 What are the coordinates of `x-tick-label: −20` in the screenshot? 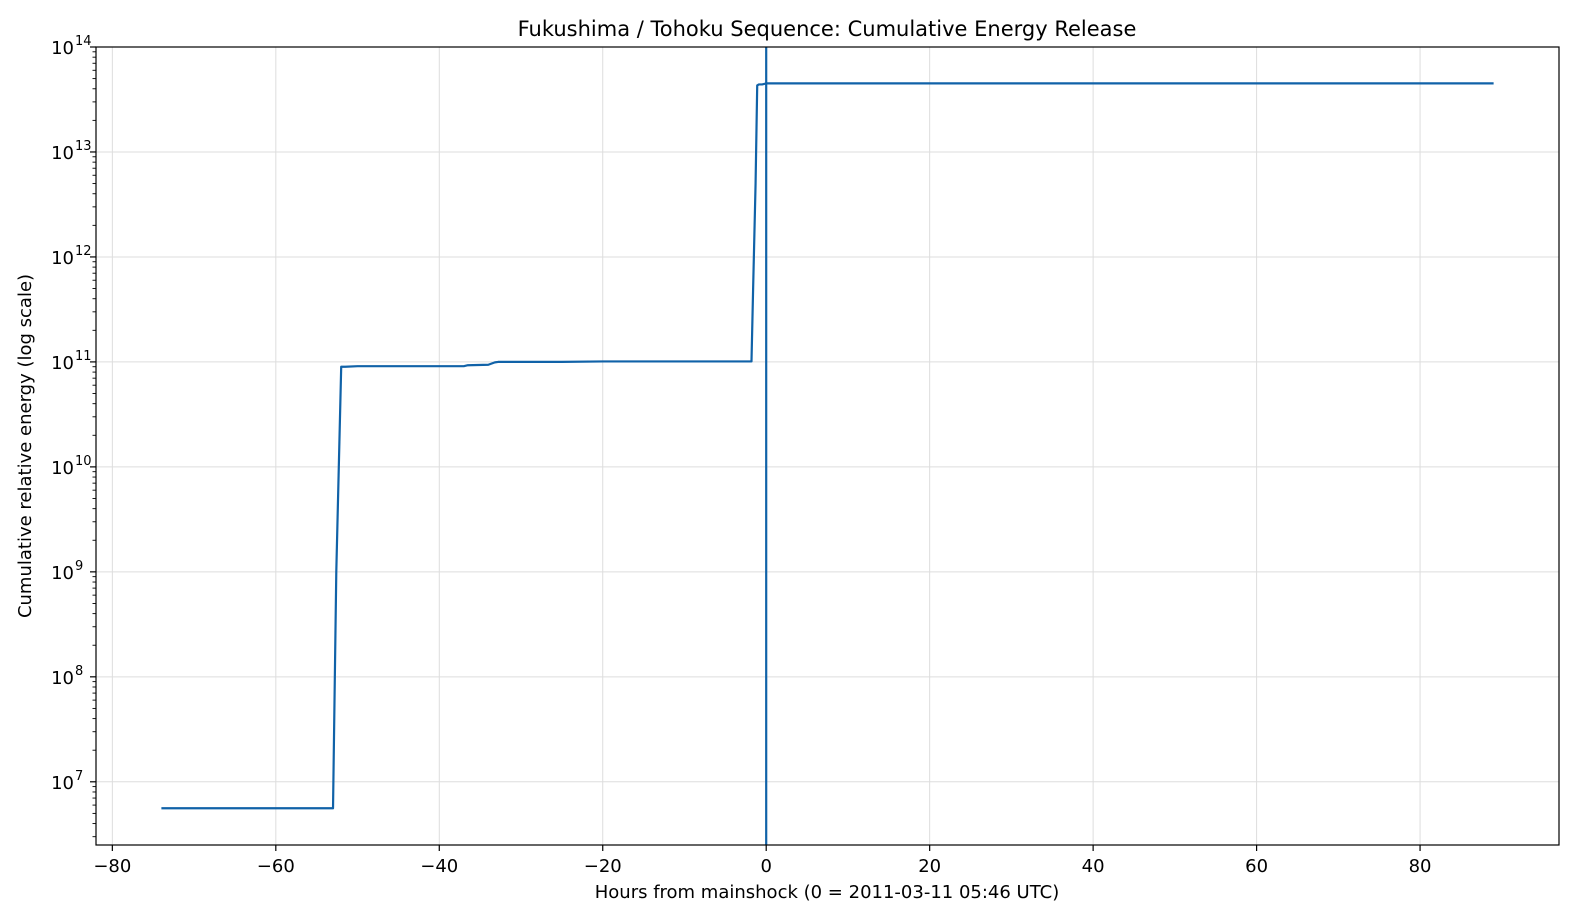 It's located at (603, 866).